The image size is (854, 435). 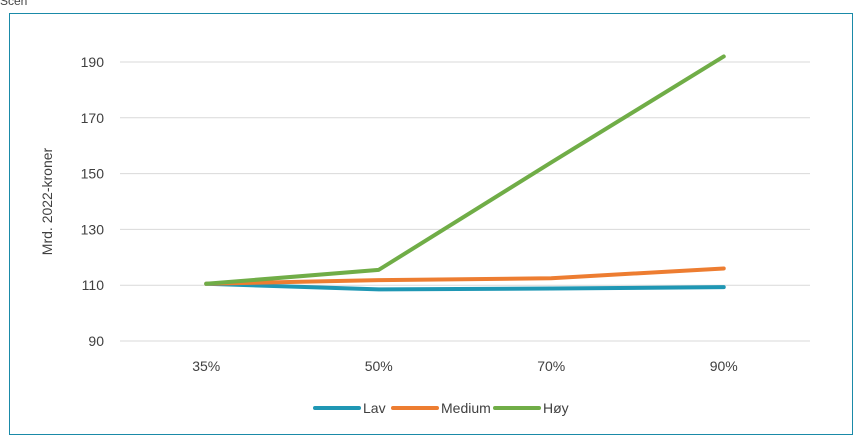 What do you see at coordinates (551, 366) in the screenshot?
I see `x-tick-label: 70%` at bounding box center [551, 366].